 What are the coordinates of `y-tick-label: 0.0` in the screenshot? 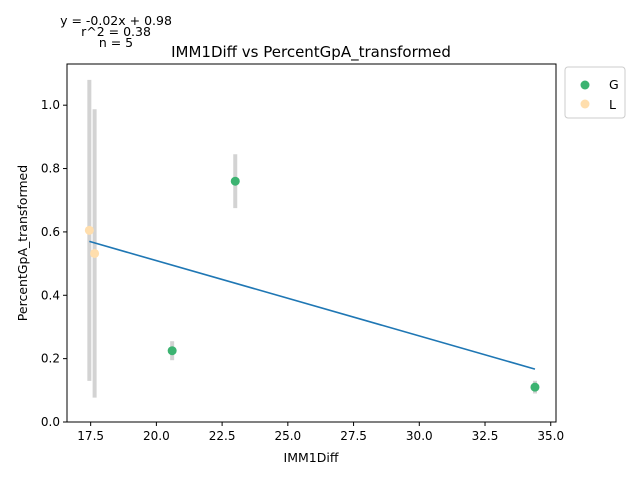 It's located at (50, 422).